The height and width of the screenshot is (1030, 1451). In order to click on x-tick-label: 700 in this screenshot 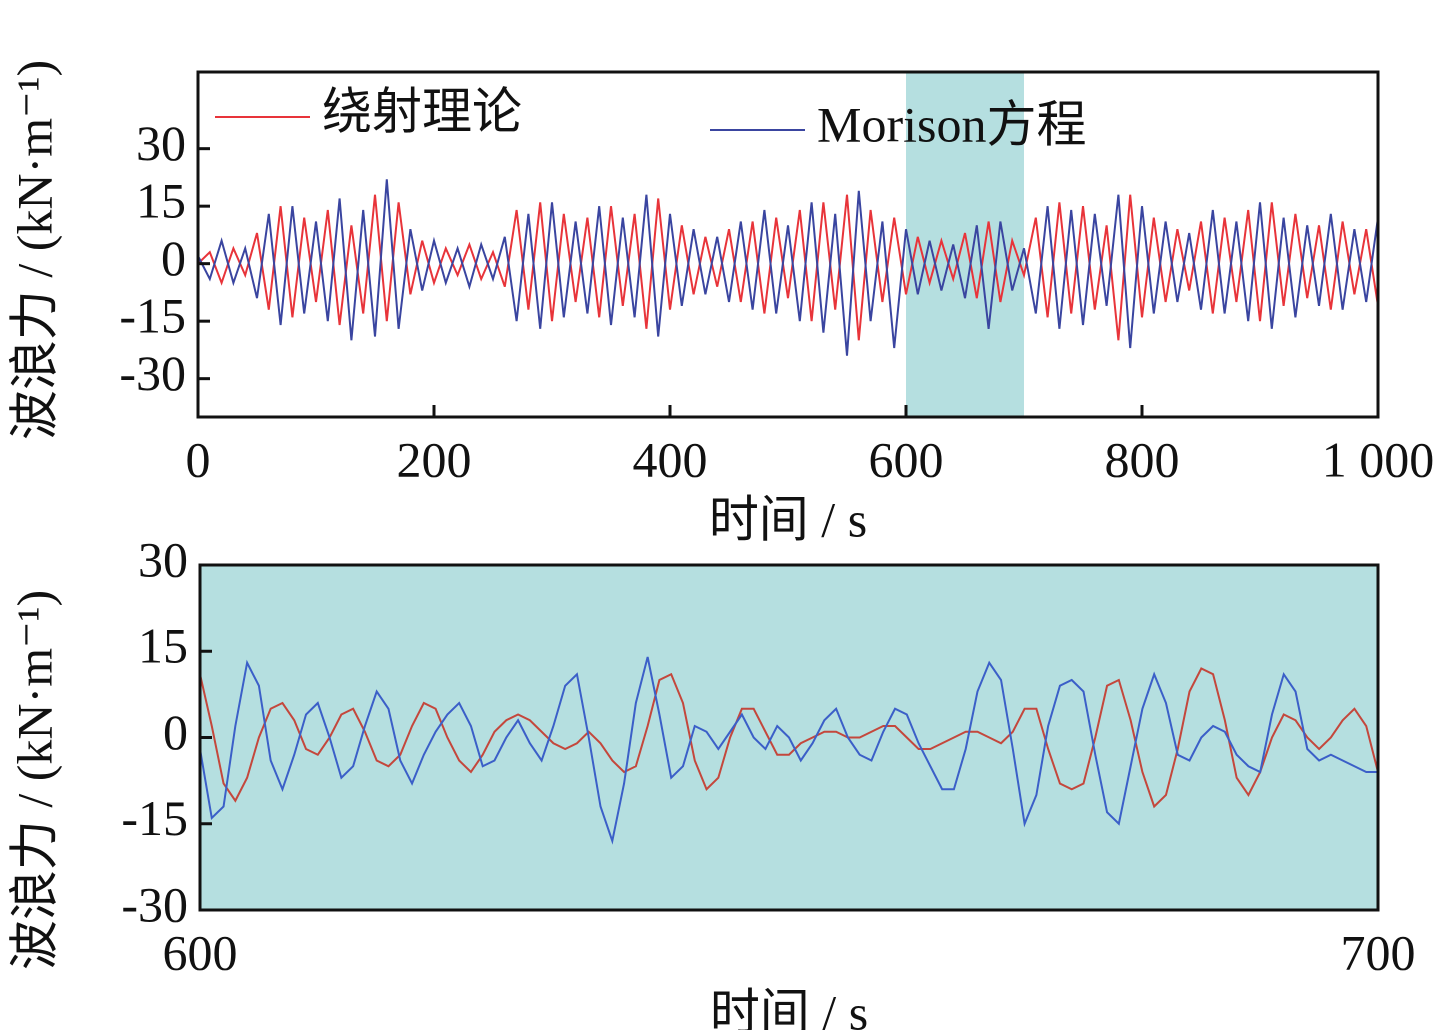, I will do `click(1378, 952)`.